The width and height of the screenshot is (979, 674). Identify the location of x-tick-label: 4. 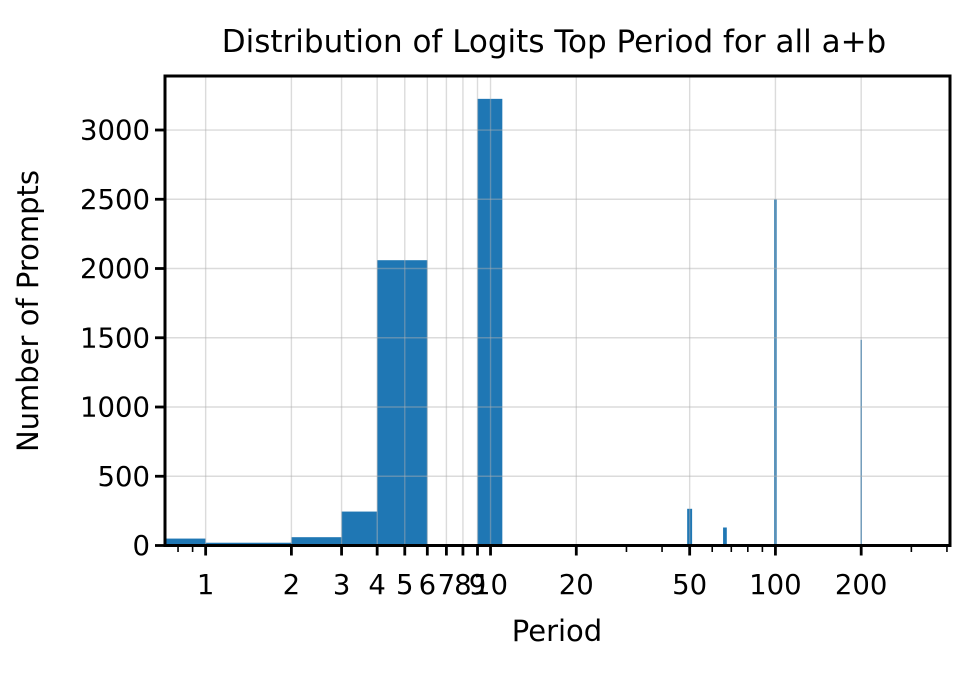
(377, 585).